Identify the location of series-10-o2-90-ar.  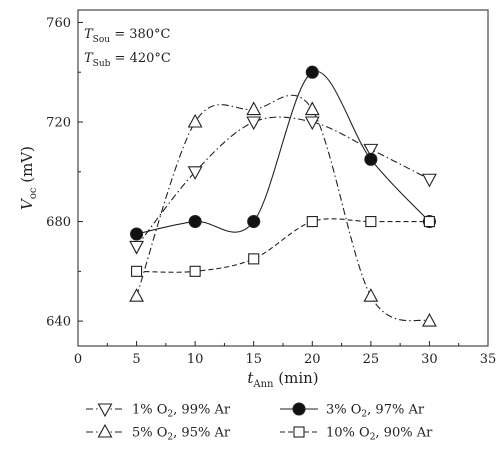
(283, 246).